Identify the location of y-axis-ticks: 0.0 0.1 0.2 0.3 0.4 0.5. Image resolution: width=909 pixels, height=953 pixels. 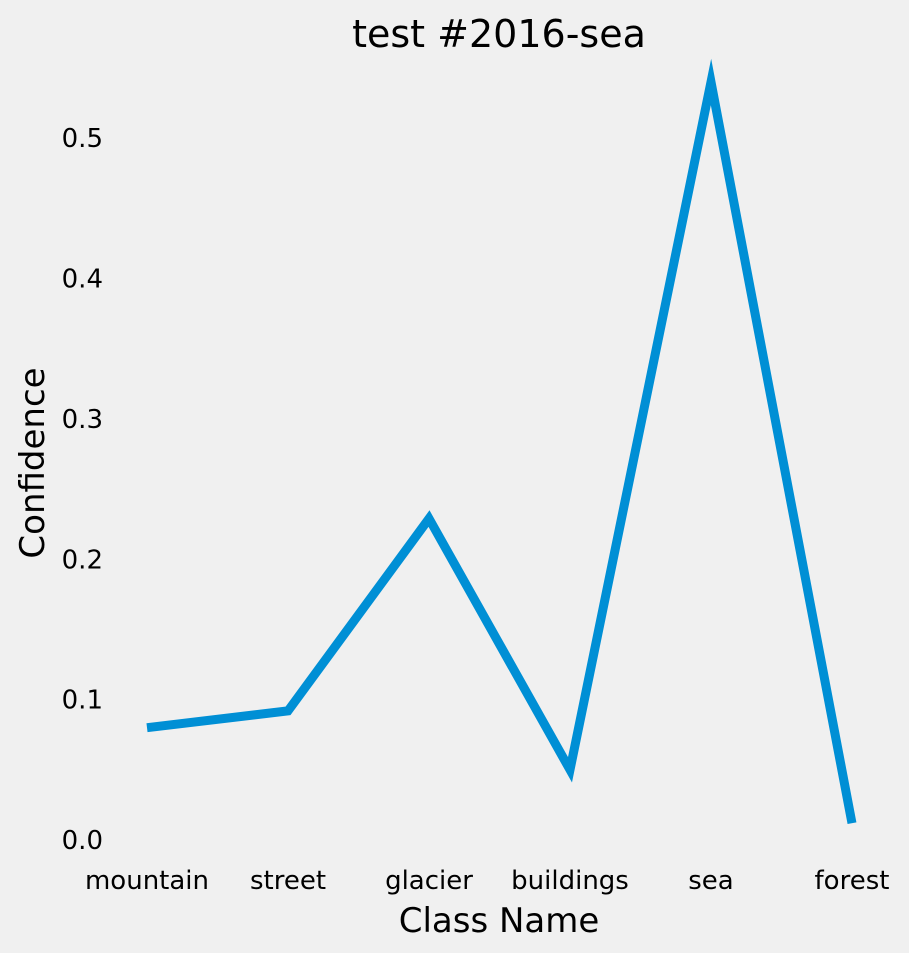
(82, 490).